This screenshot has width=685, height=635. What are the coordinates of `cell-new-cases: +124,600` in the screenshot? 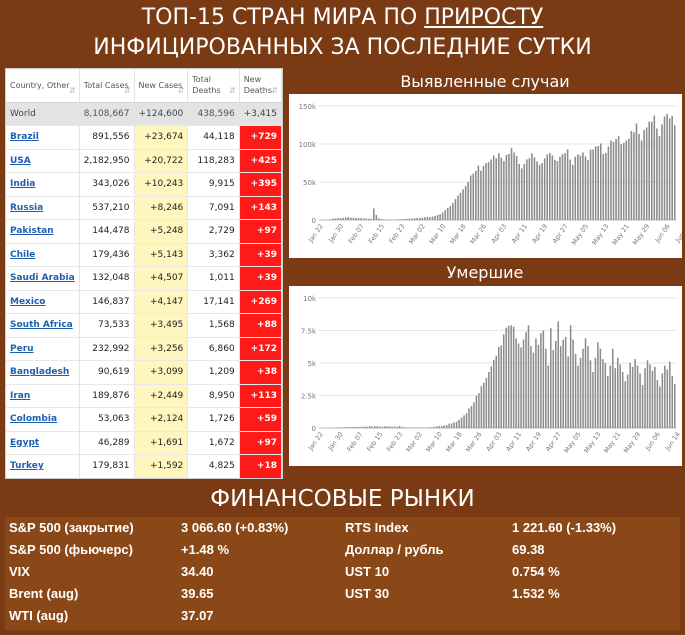 It's located at (161, 114).